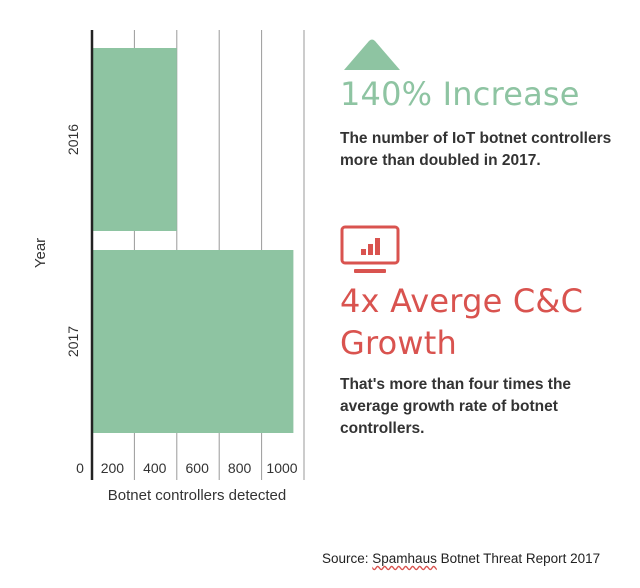  Describe the element at coordinates (518, 558) in the screenshot. I see `source-suffix: Botnet Threat Report 2017` at that location.